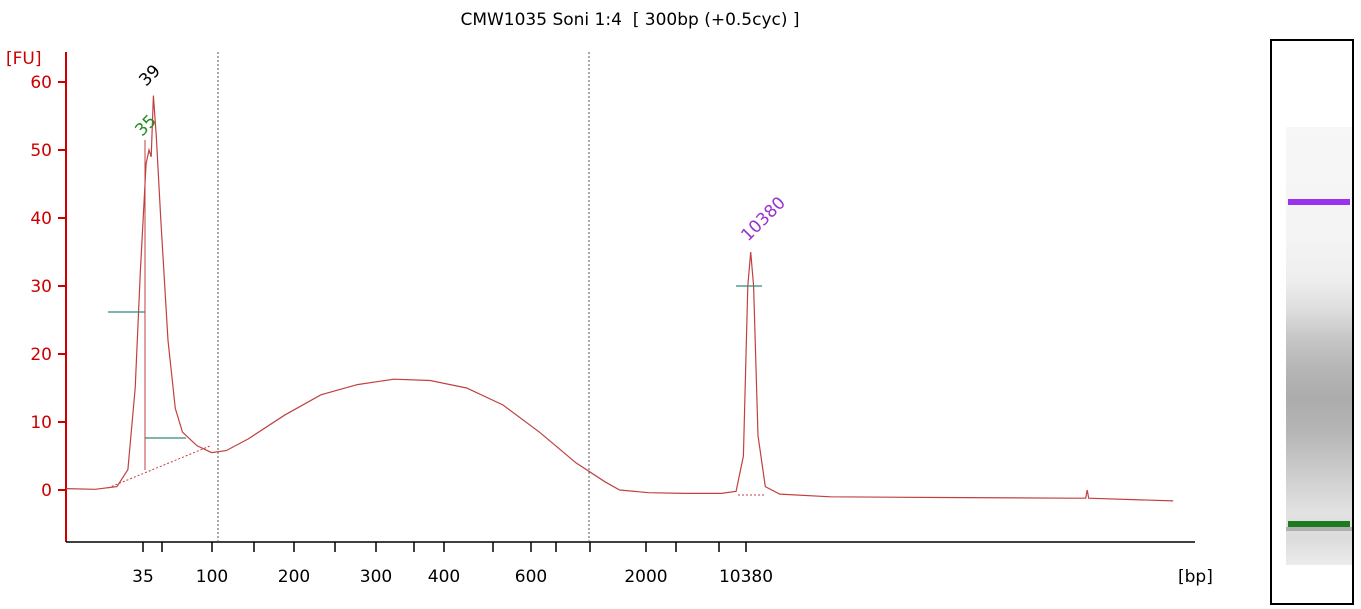 The height and width of the screenshot is (609, 1361). I want to click on gel-band-lower-shadow, so click(1319, 529).